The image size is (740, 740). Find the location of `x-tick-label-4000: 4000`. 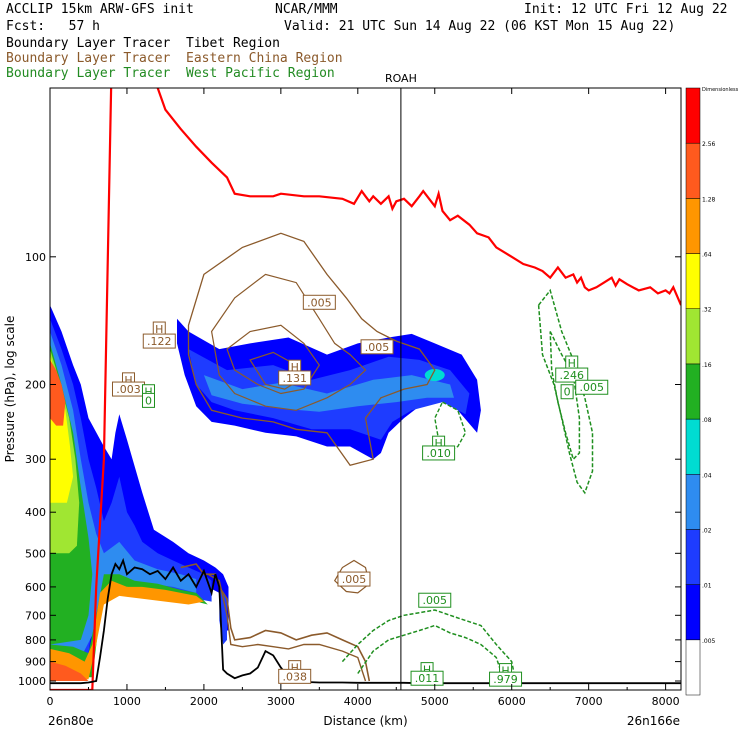

x-tick-label-4000: 4000 is located at coordinates (358, 701).